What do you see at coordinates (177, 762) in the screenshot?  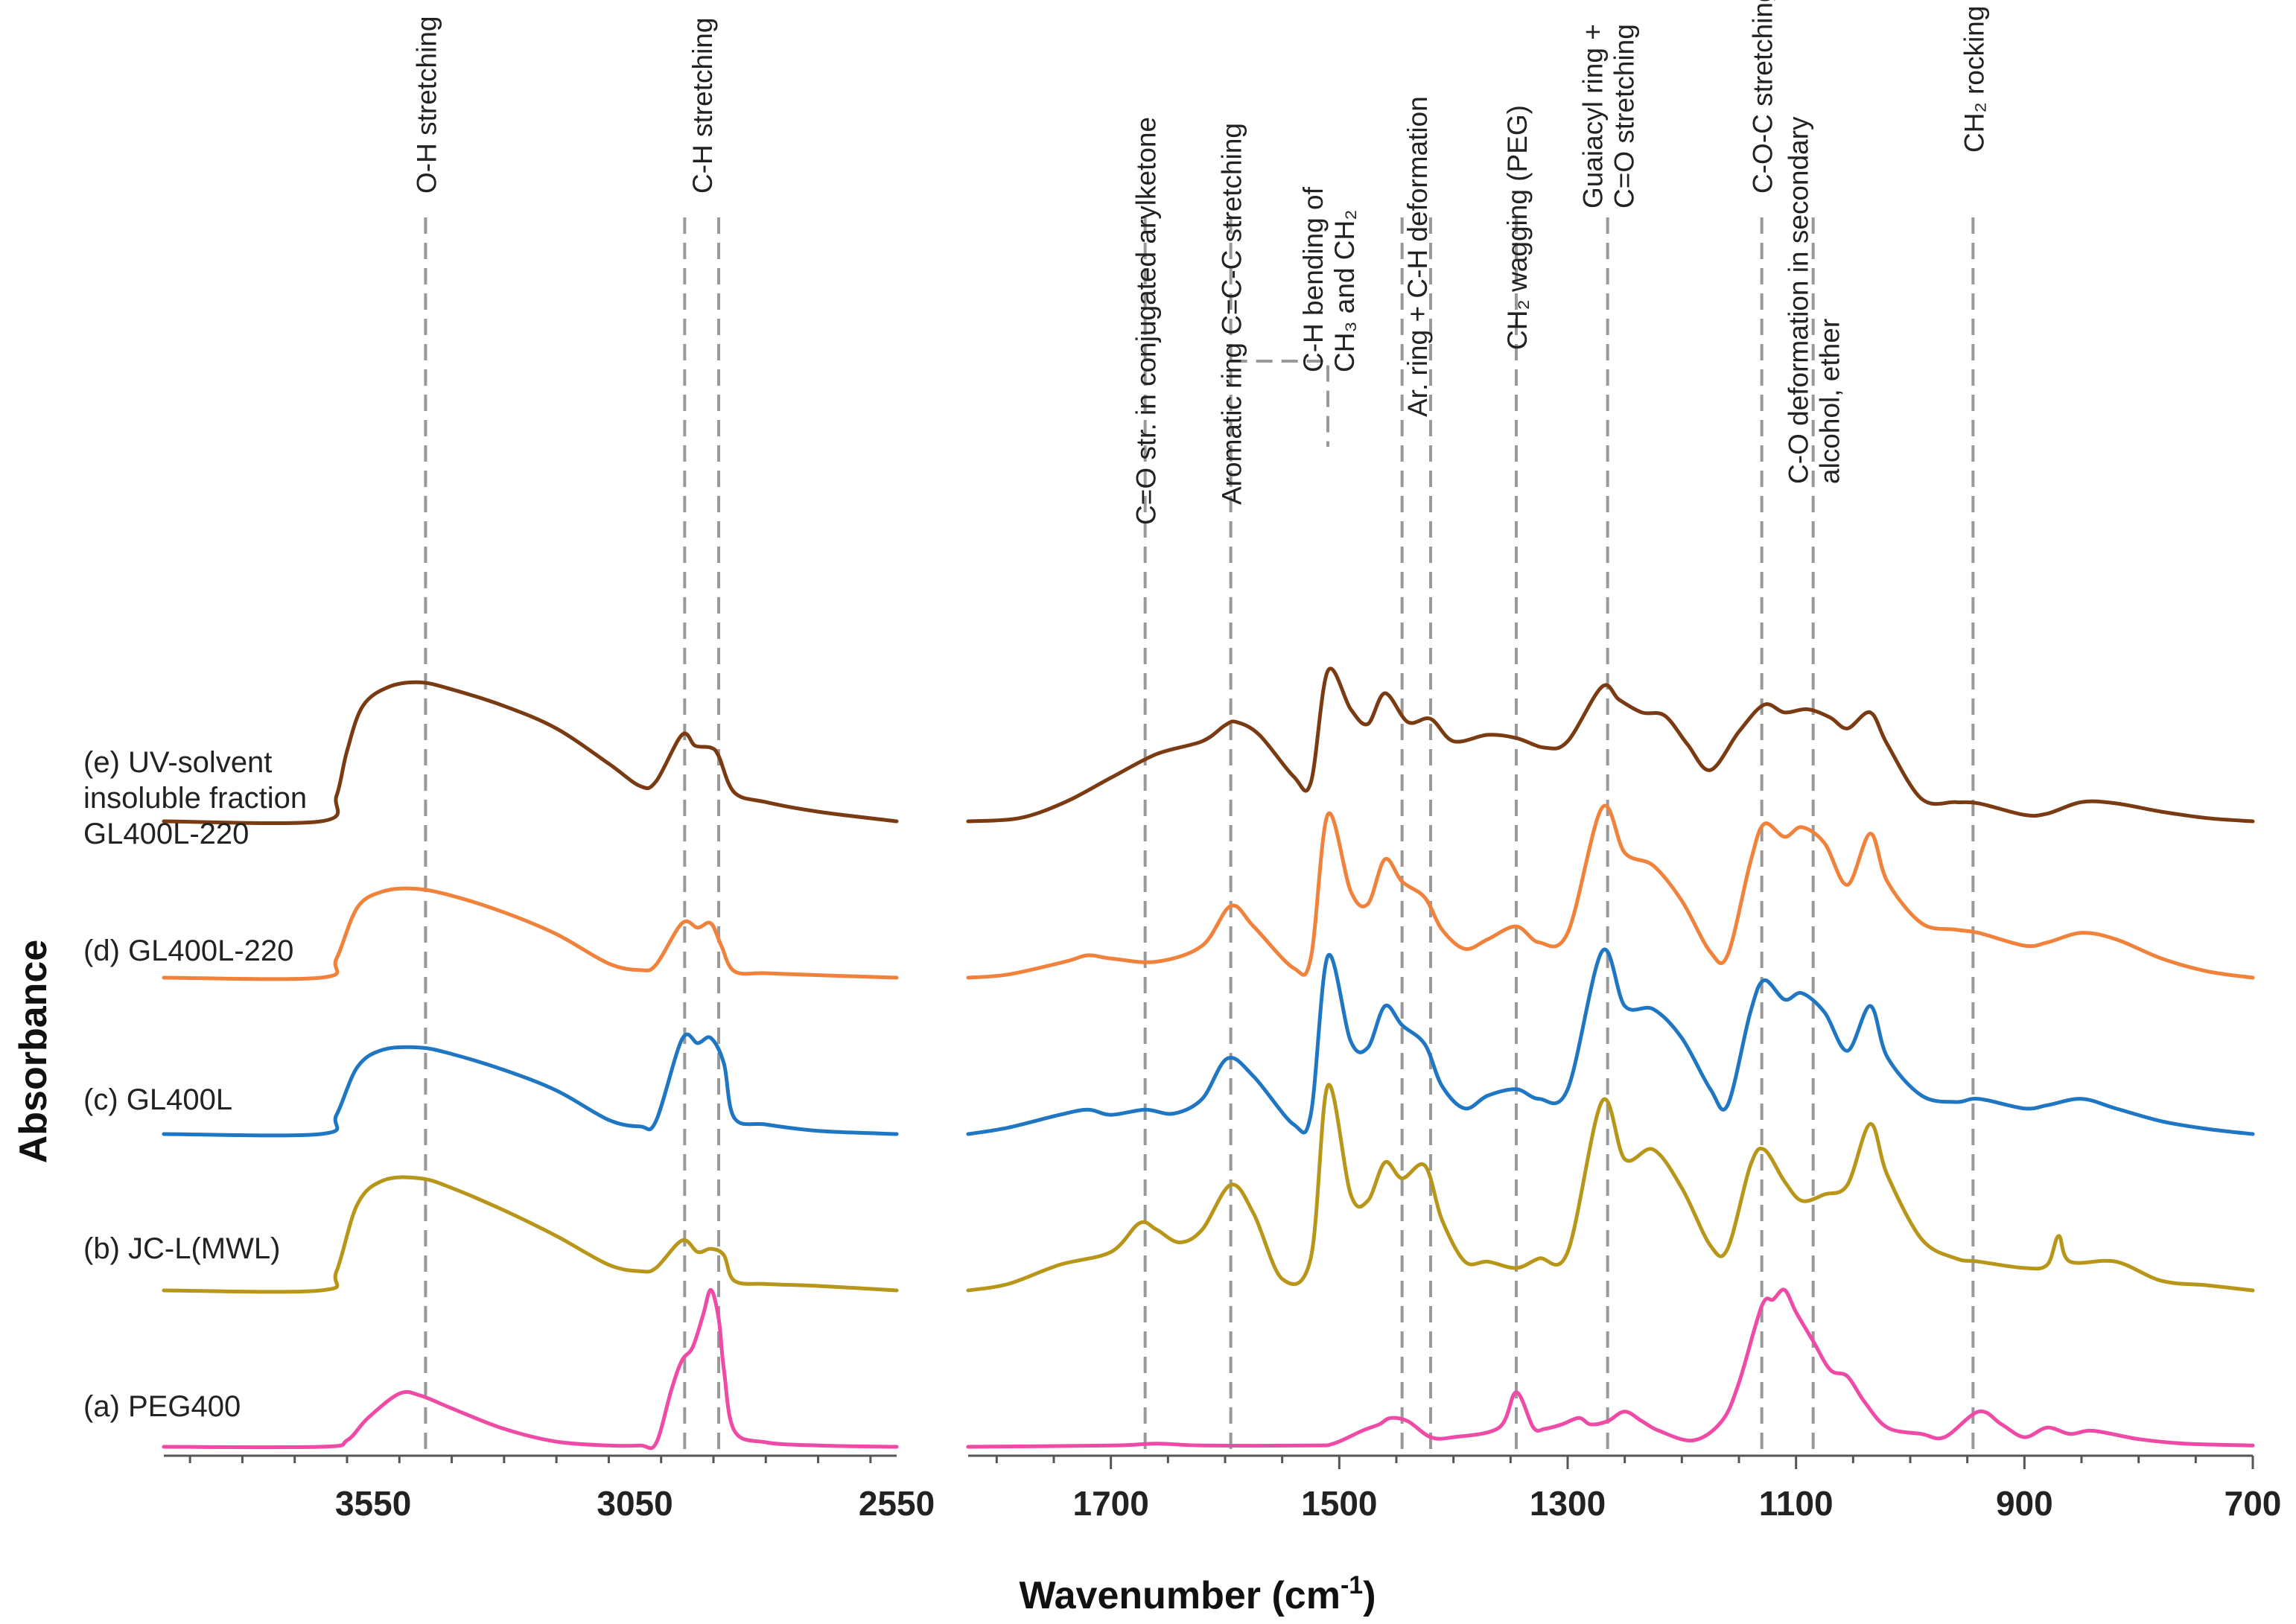 I see `series-e-label: (e) UV-solvent` at bounding box center [177, 762].